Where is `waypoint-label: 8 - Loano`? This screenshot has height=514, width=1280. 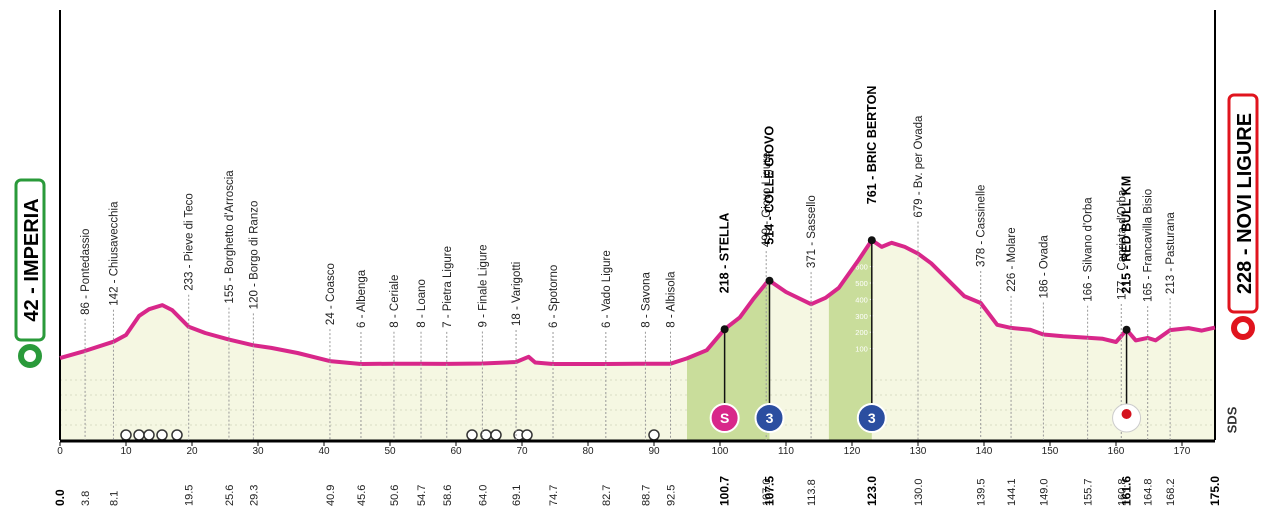 waypoint-label: 8 - Loano is located at coordinates (422, 303).